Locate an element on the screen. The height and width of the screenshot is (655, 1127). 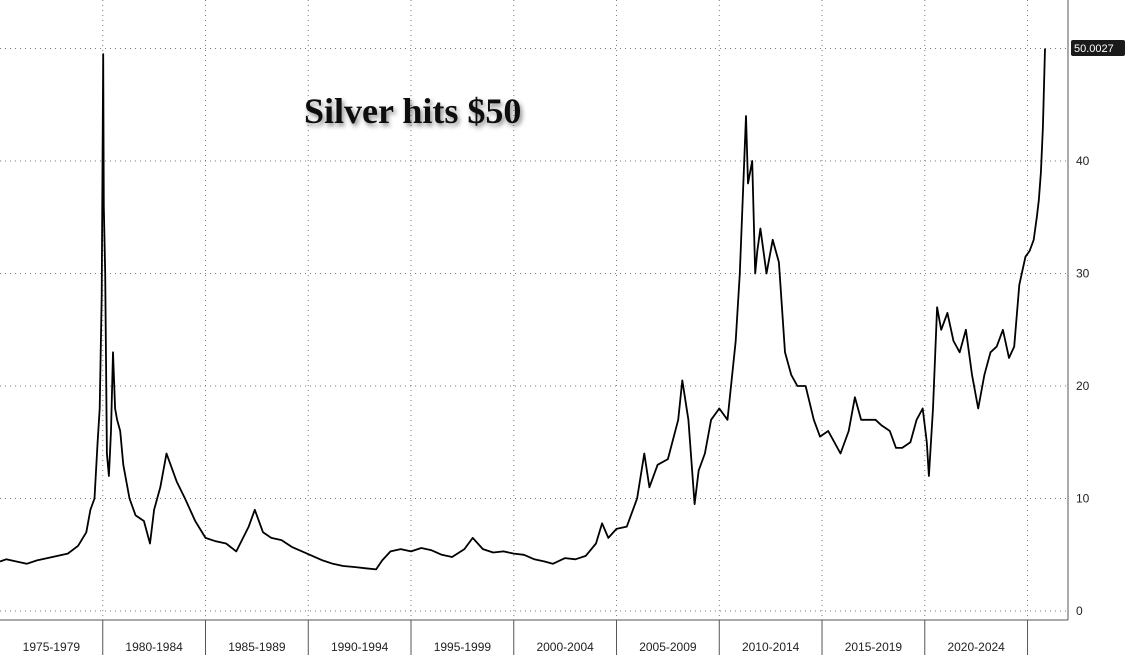
x-tick-label: 2020-2024 is located at coordinates (976, 647).